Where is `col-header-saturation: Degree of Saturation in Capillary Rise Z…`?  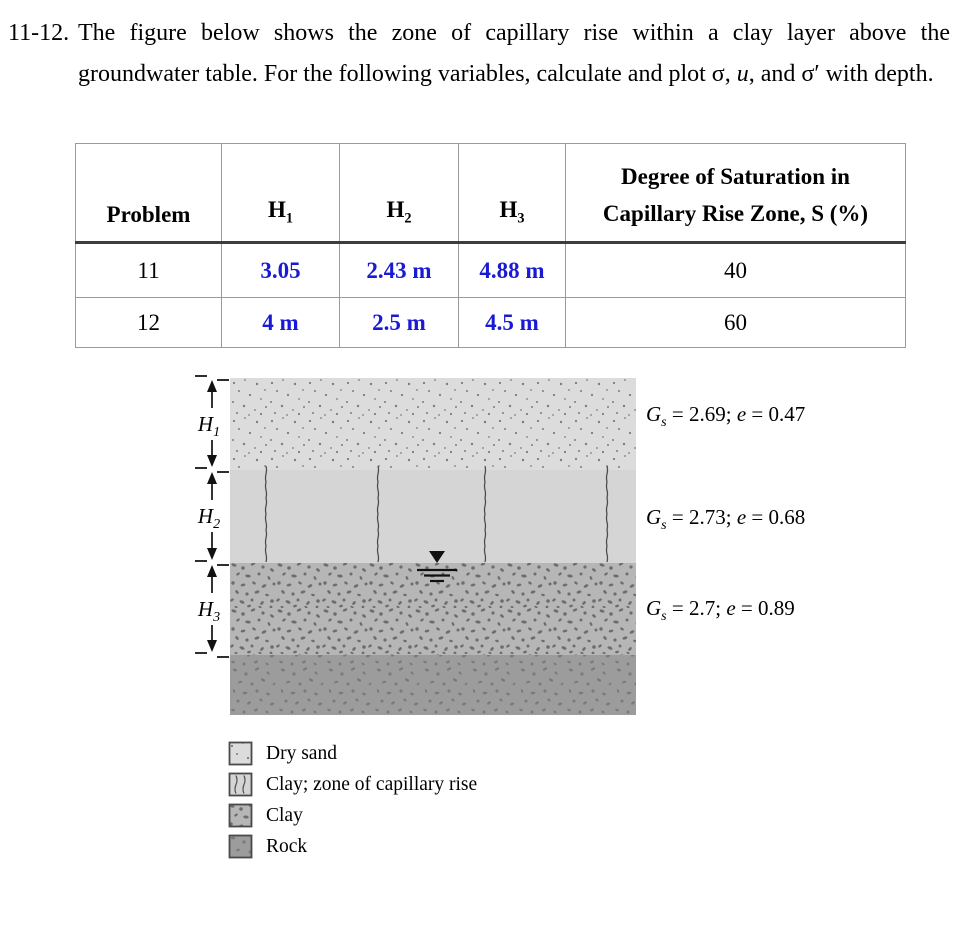
col-header-saturation: Degree of Saturation in Capillary Rise Z… is located at coordinates (735, 193).